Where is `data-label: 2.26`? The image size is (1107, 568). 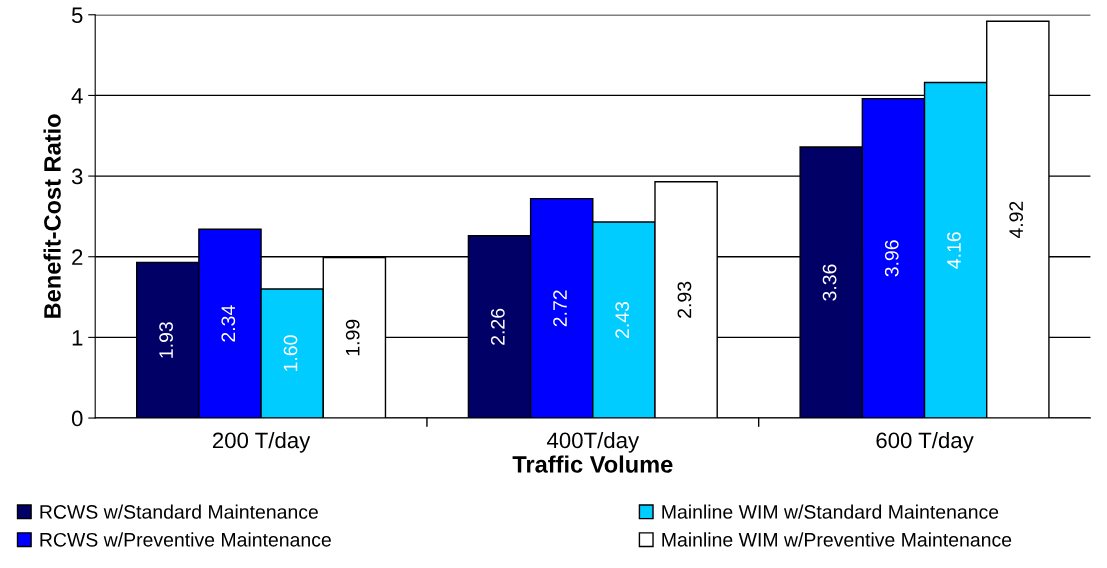 data-label: 2.26 is located at coordinates (497, 326).